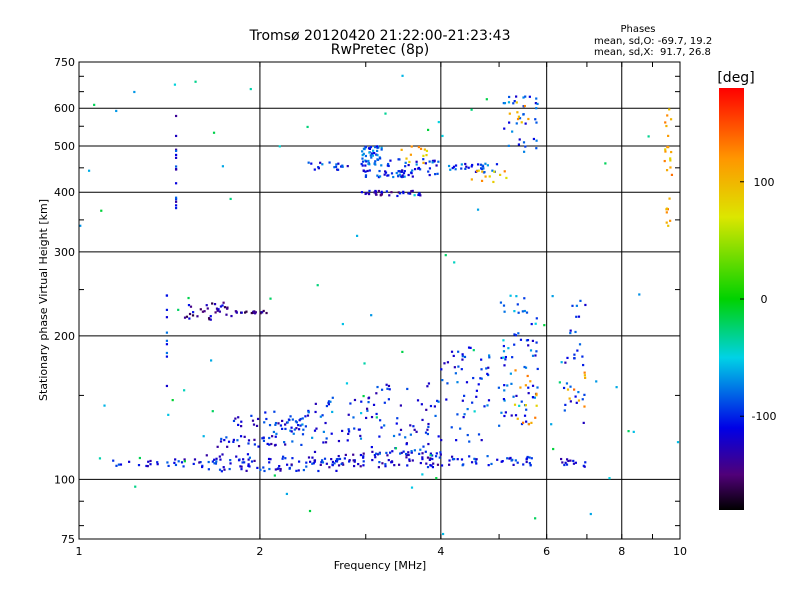 The height and width of the screenshot is (600, 800). Describe the element at coordinates (79, 551) in the screenshot. I see `x-tick-label: 1` at that location.